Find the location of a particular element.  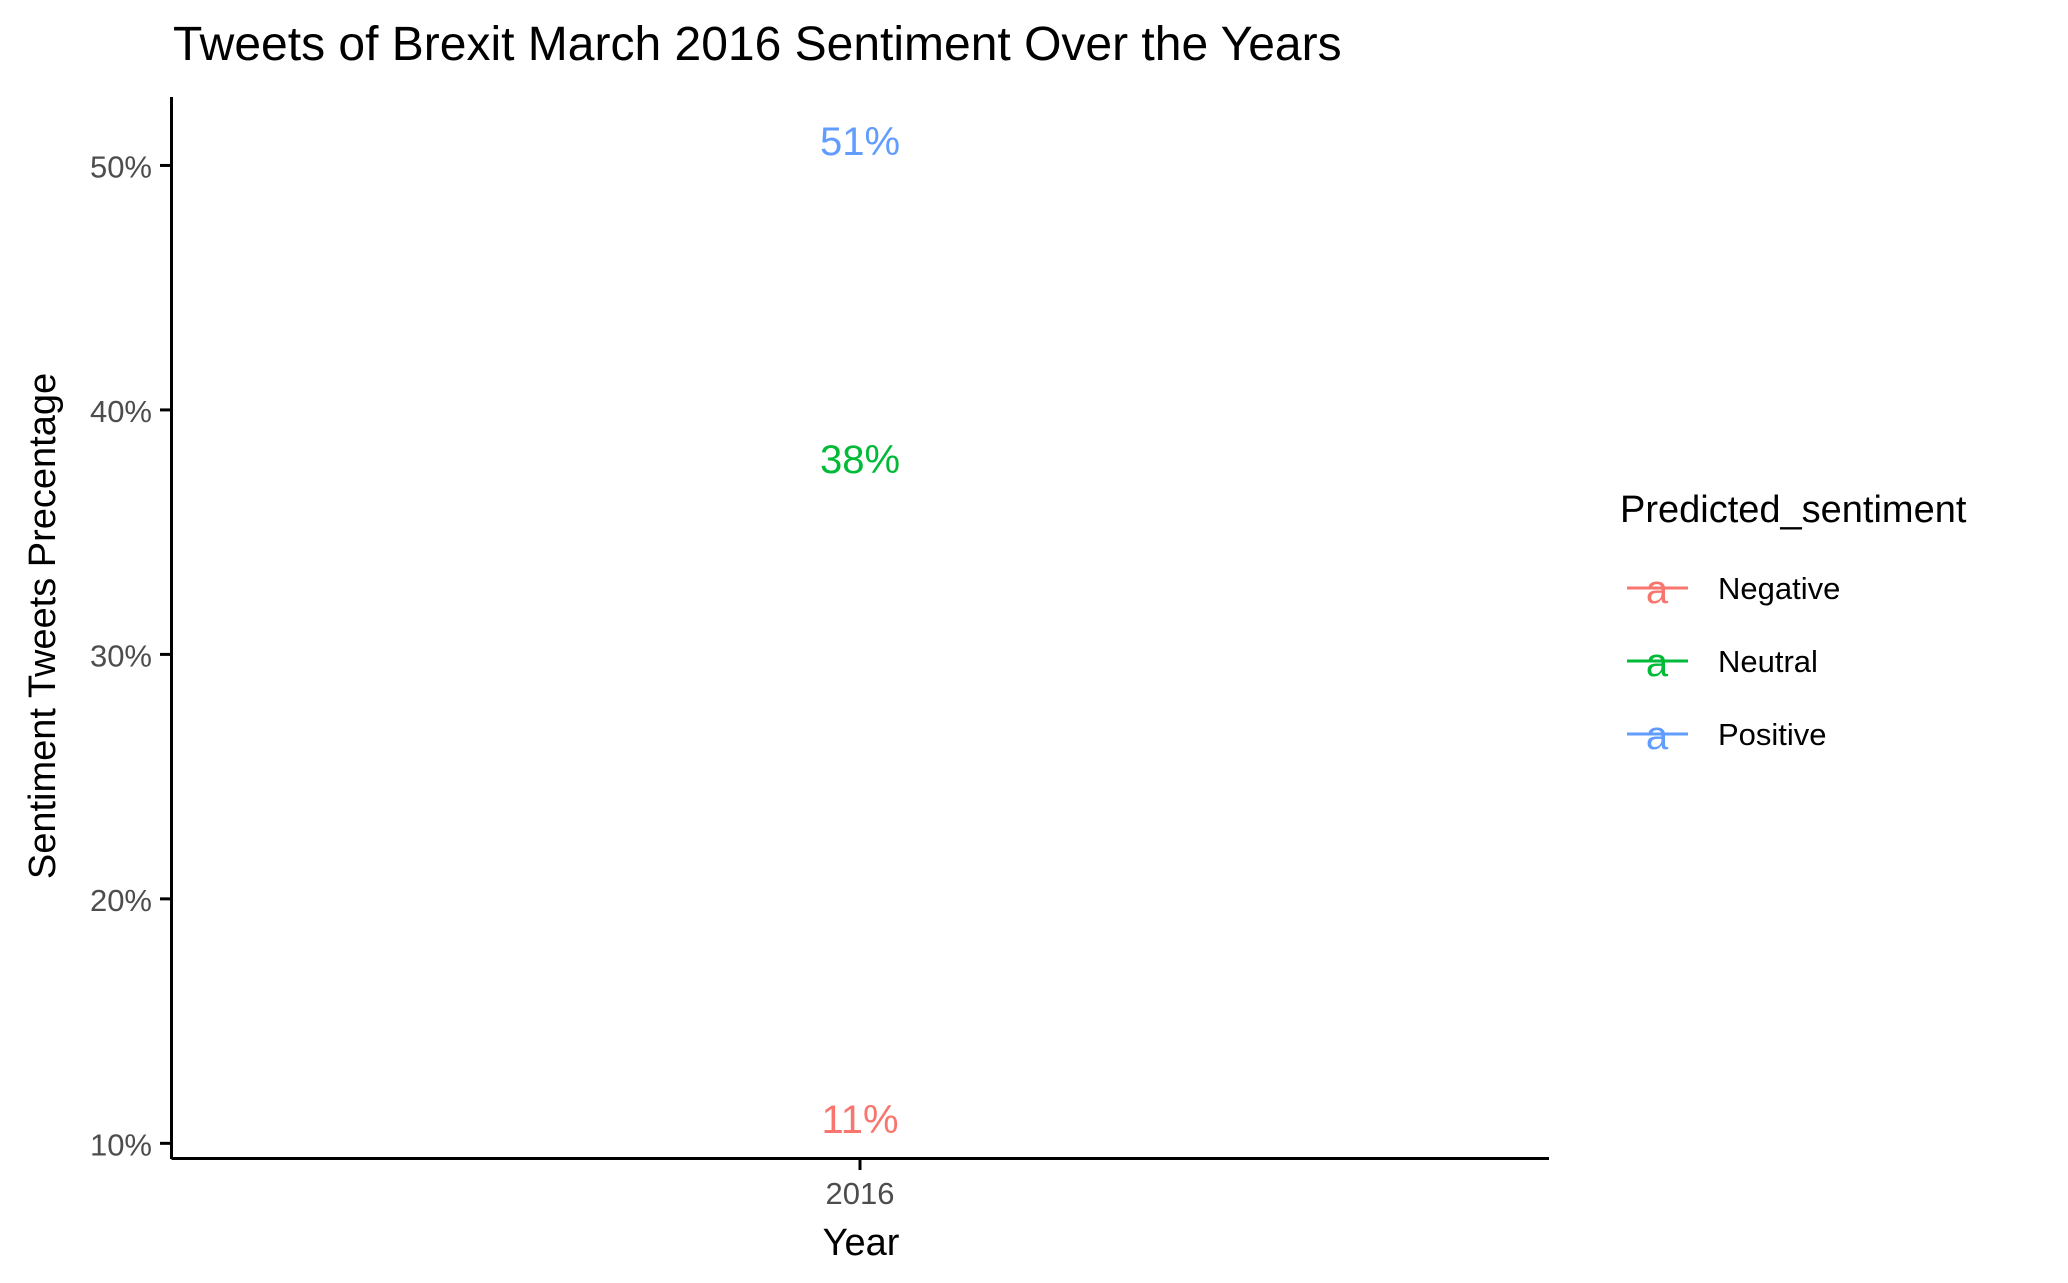

data-label-negative: 11% is located at coordinates (859, 1120).